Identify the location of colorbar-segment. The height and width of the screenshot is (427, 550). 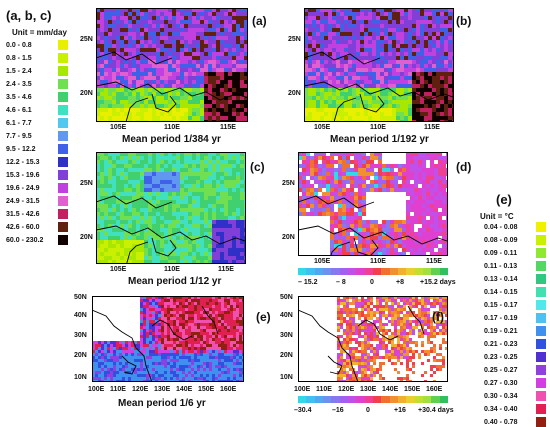
(302, 271).